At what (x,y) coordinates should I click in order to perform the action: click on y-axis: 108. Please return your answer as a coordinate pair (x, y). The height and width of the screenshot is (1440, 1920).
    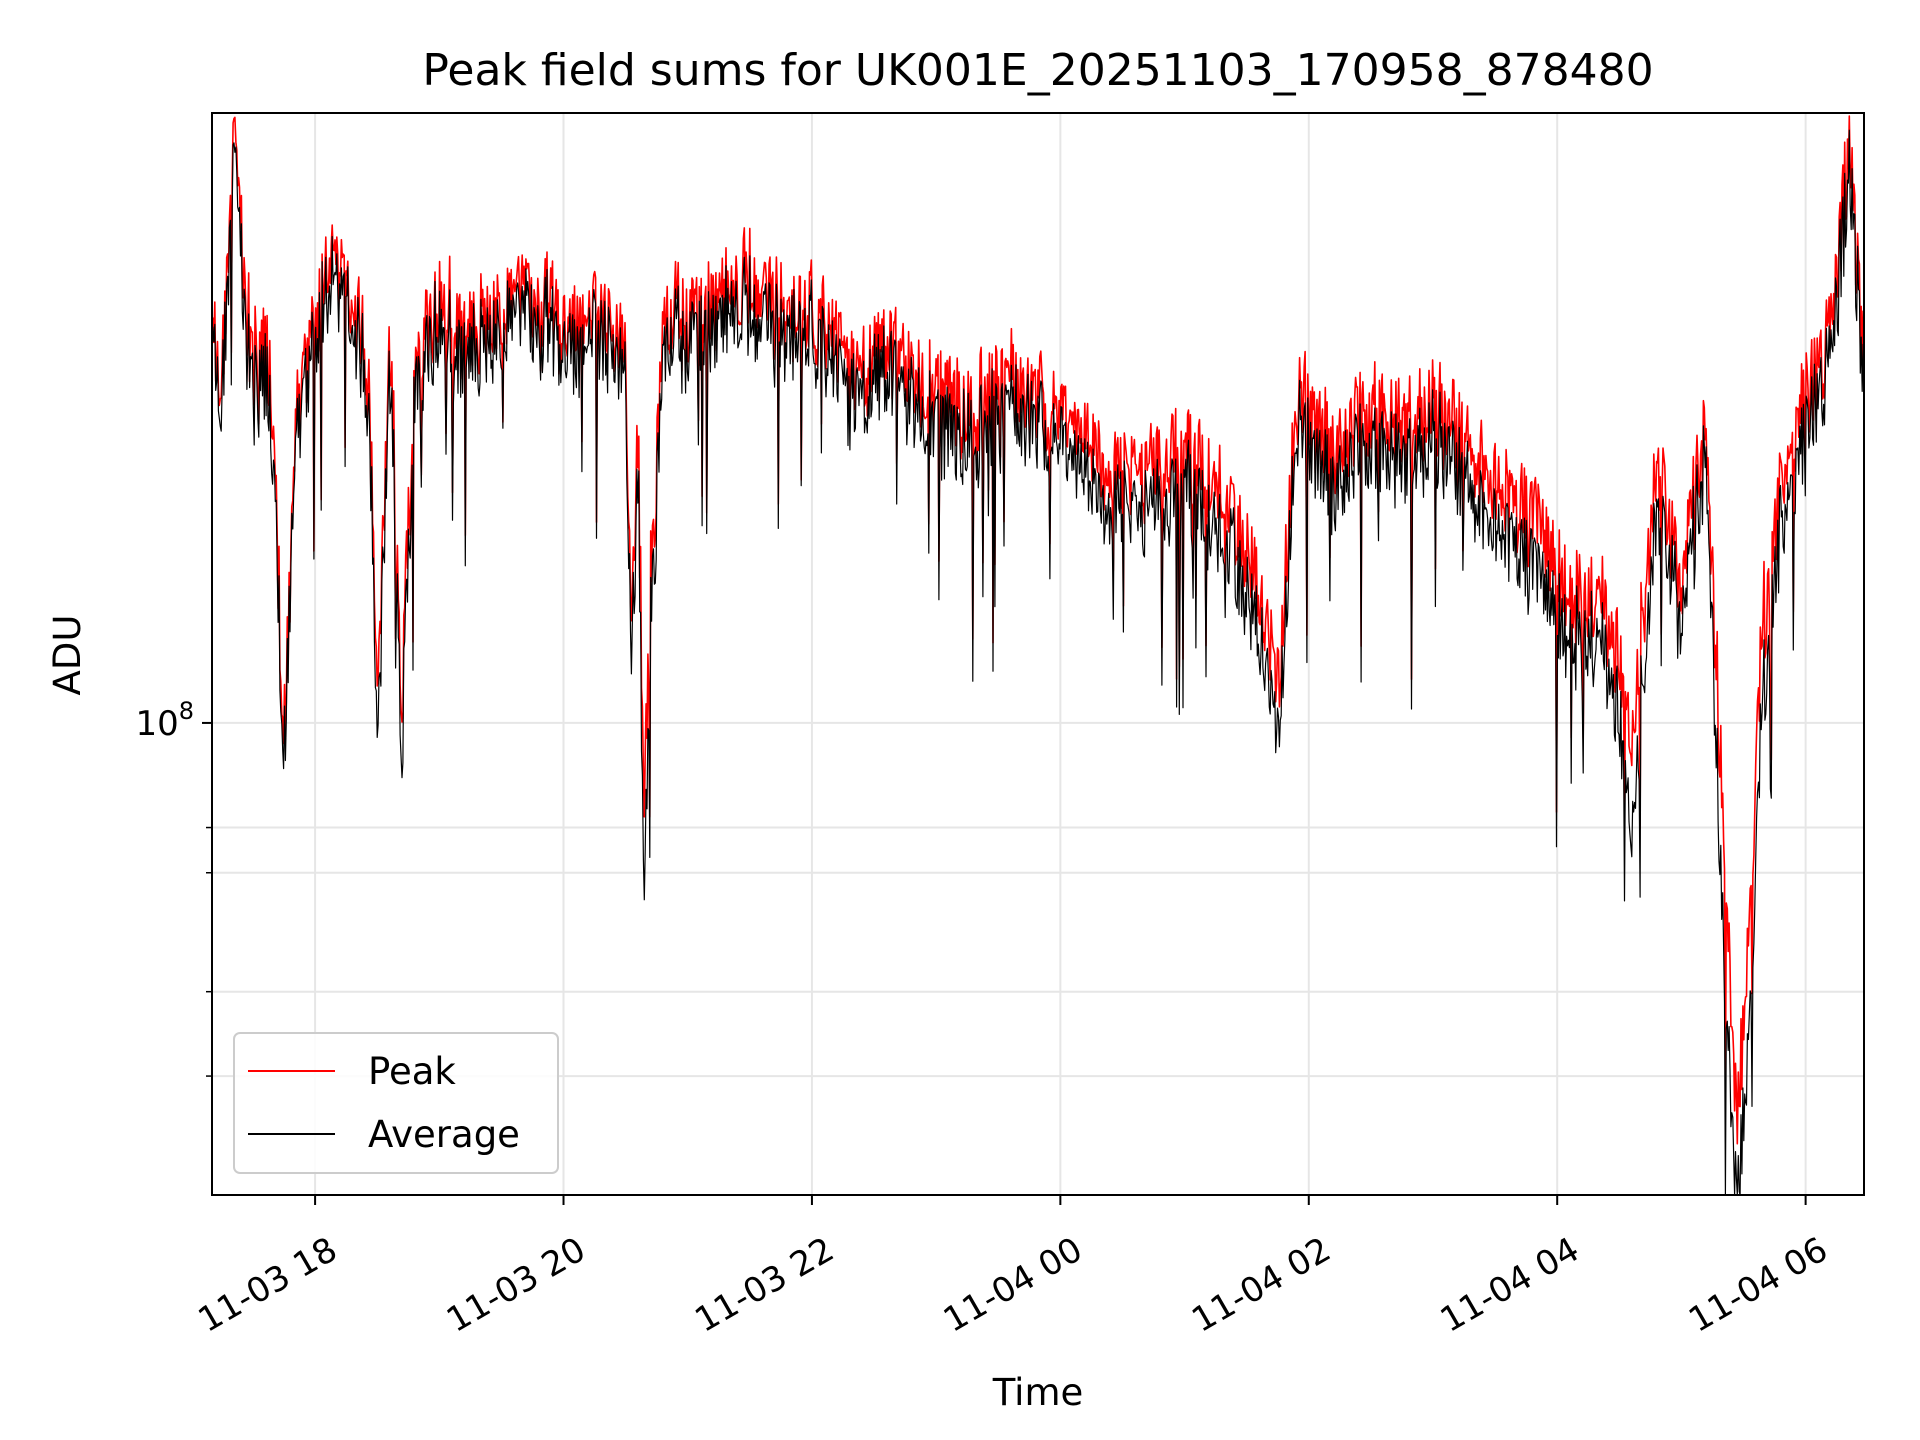
    Looking at the image, I should click on (173, 887).